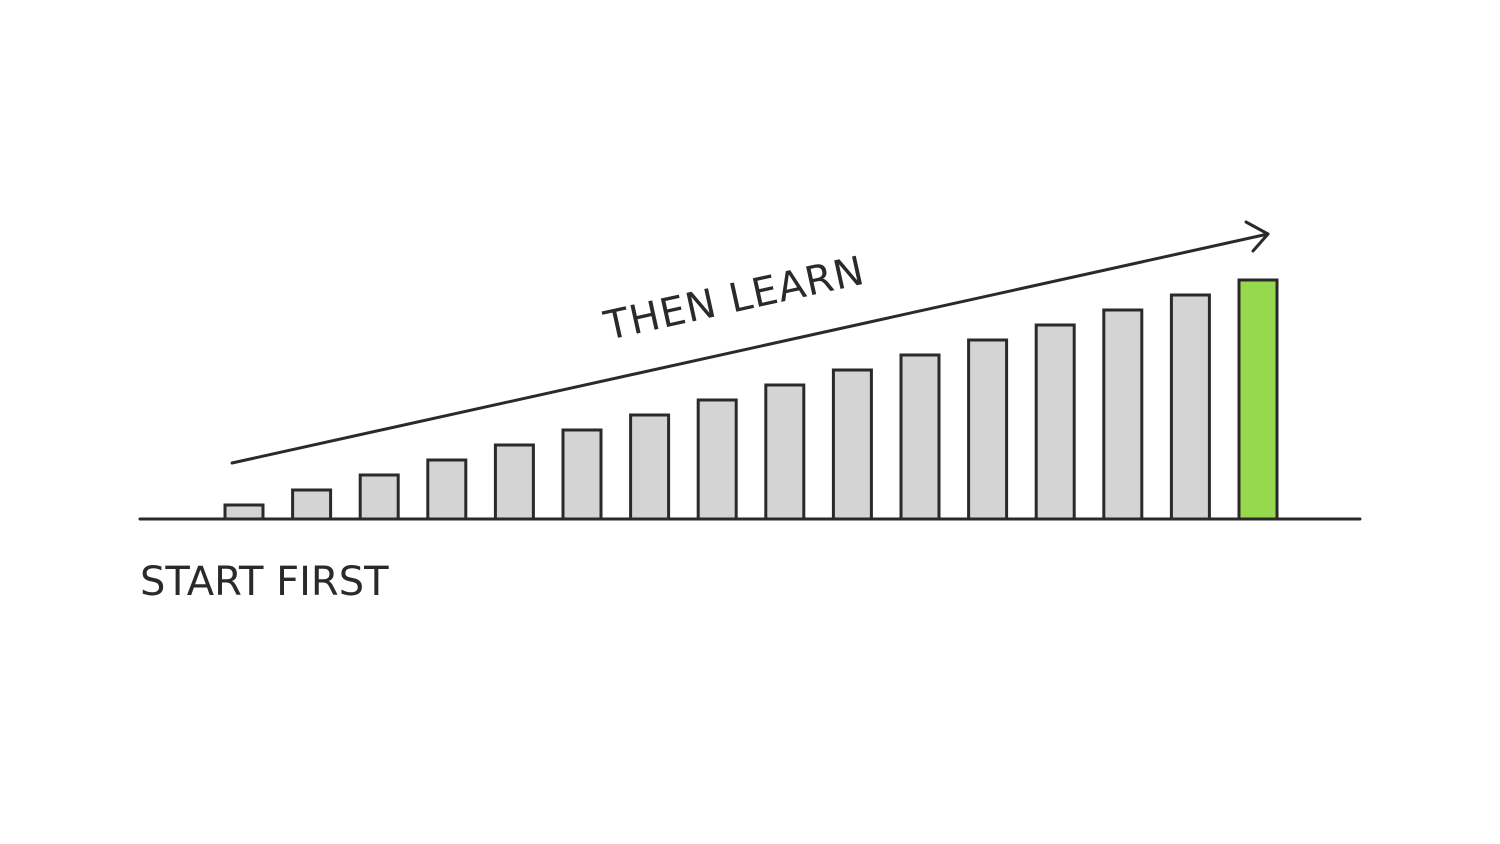  I want to click on annotation-then-learn: THEN LEARN, so click(734, 299).